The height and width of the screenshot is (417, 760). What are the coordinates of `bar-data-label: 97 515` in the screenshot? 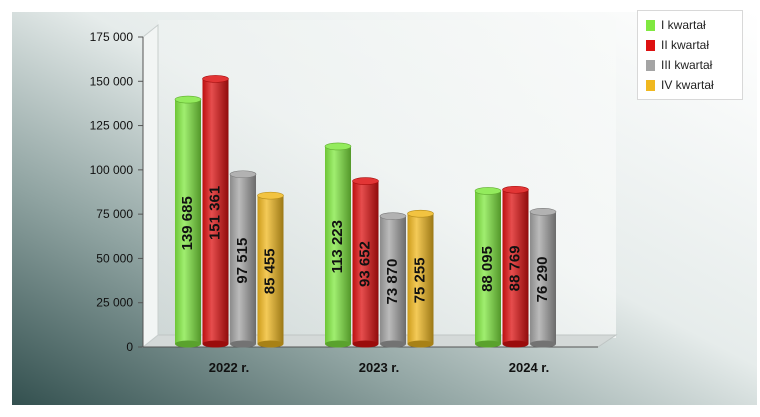 It's located at (242, 261).